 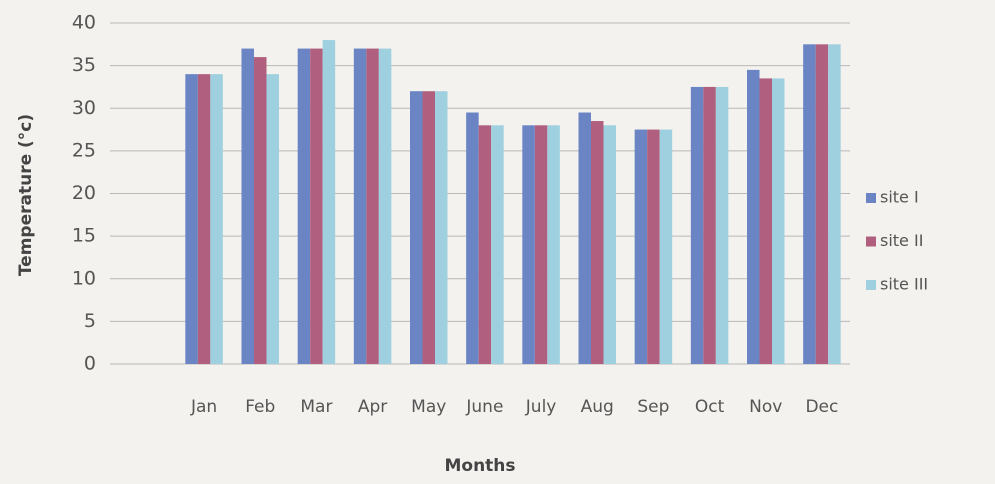 I want to click on y-tick-label: 0, so click(x=90, y=364).